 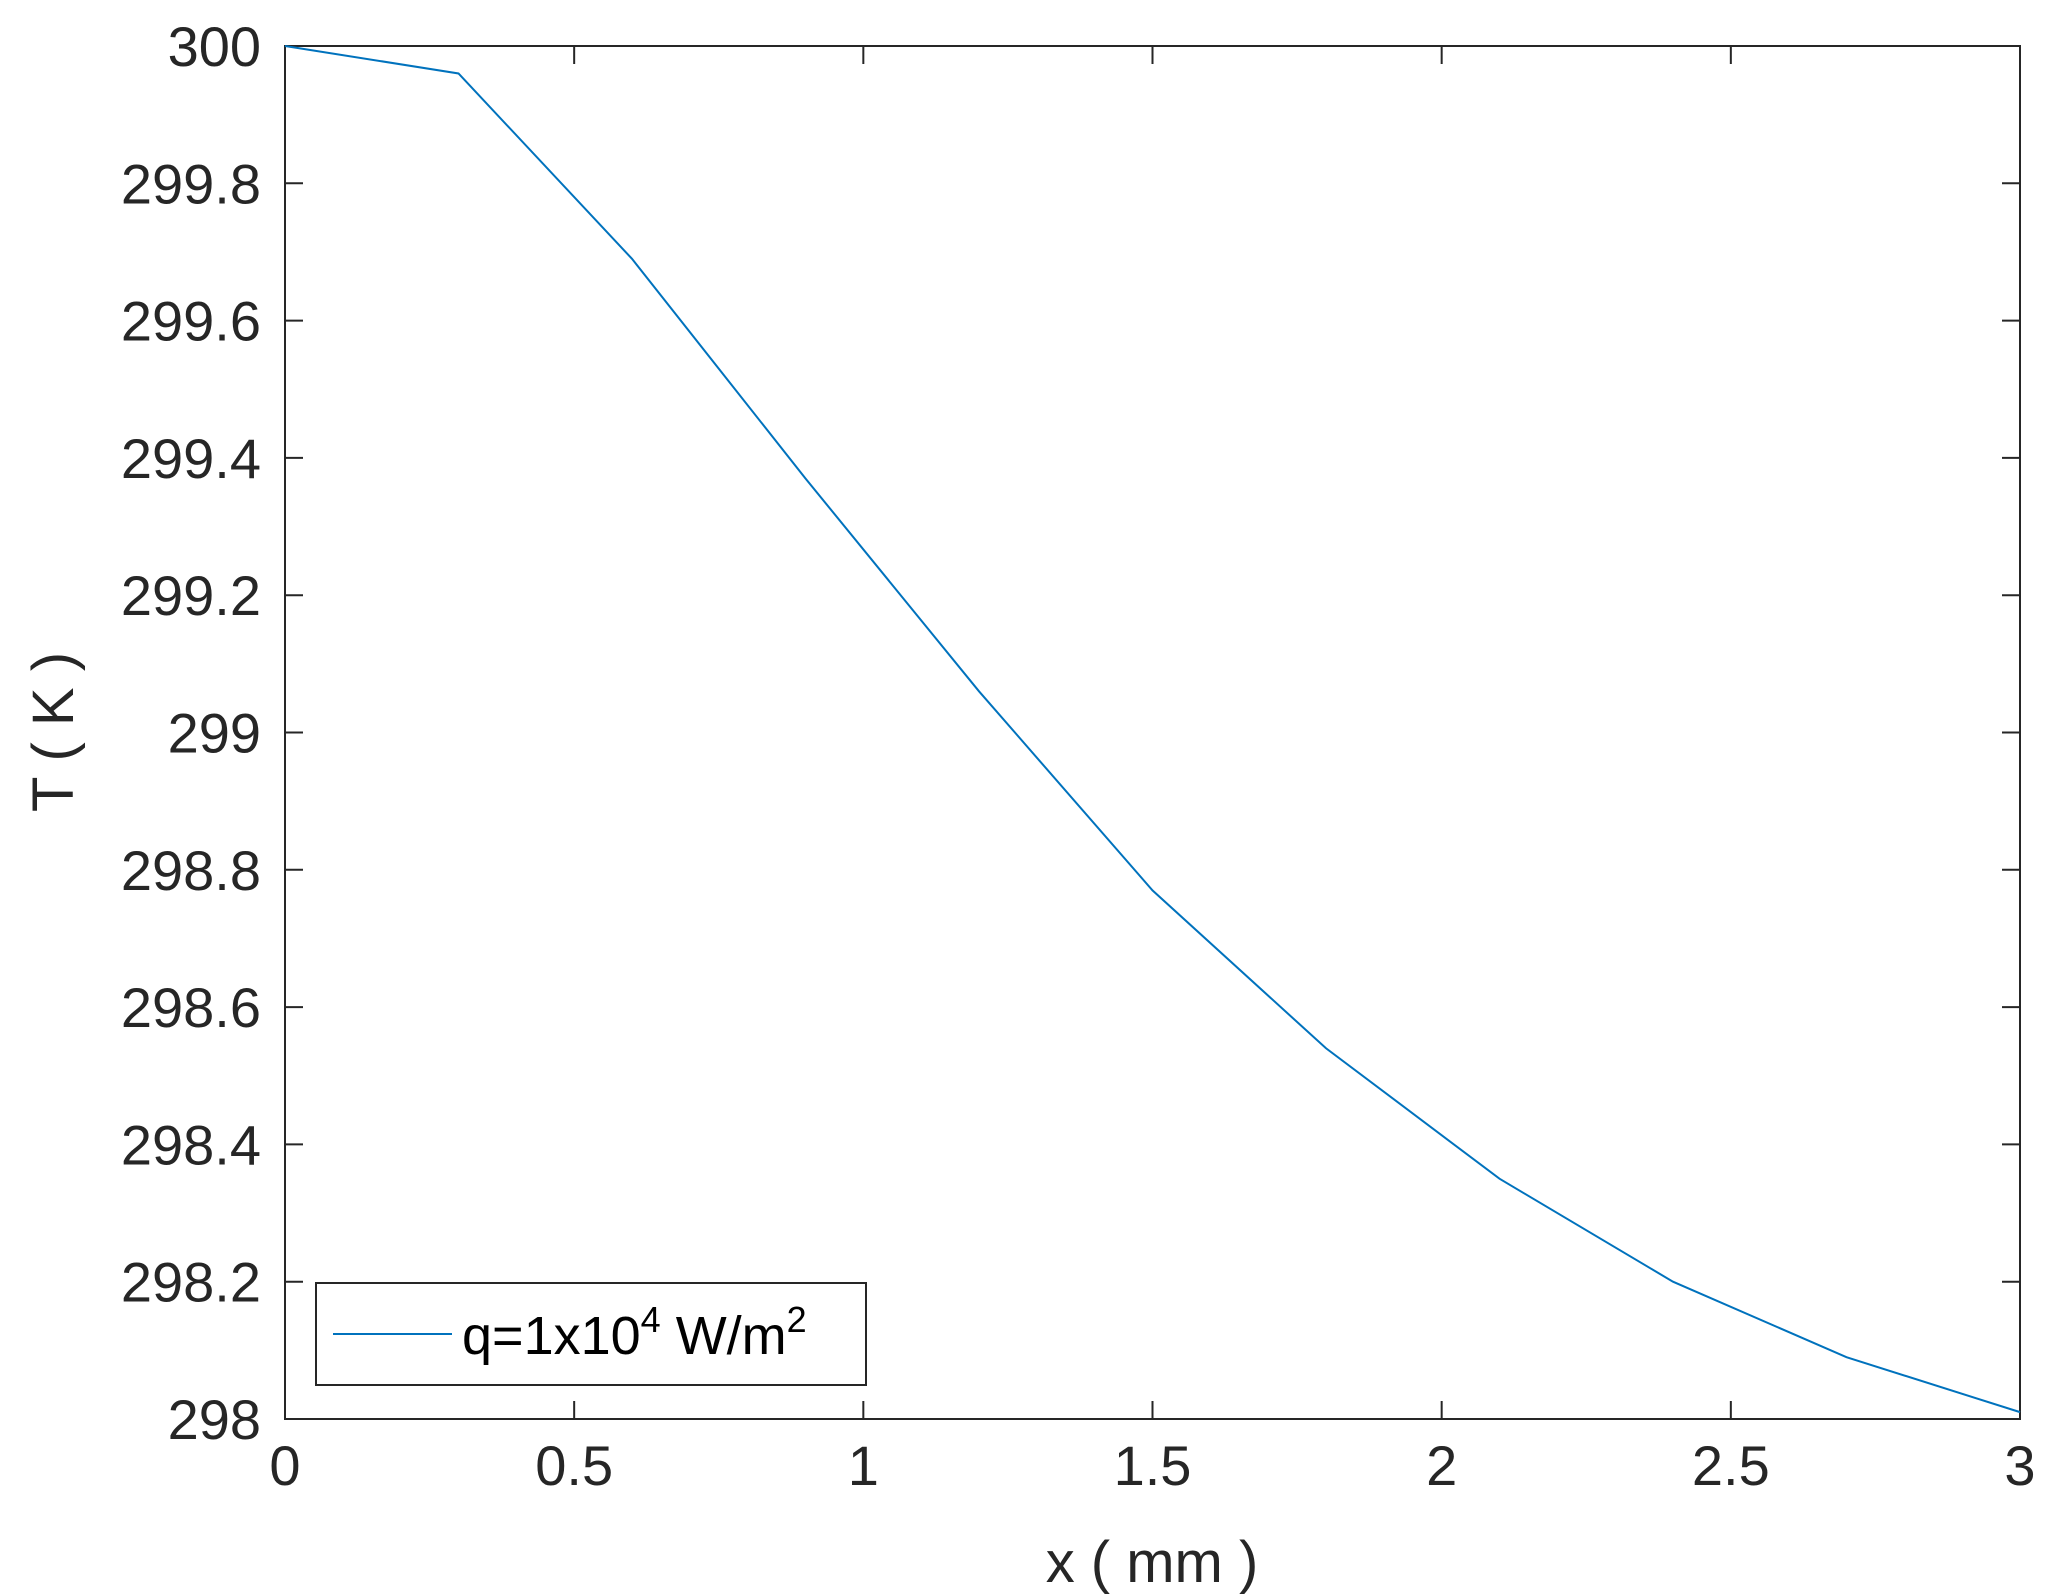 What do you see at coordinates (214, 46) in the screenshot?
I see `y-tick-label: 300` at bounding box center [214, 46].